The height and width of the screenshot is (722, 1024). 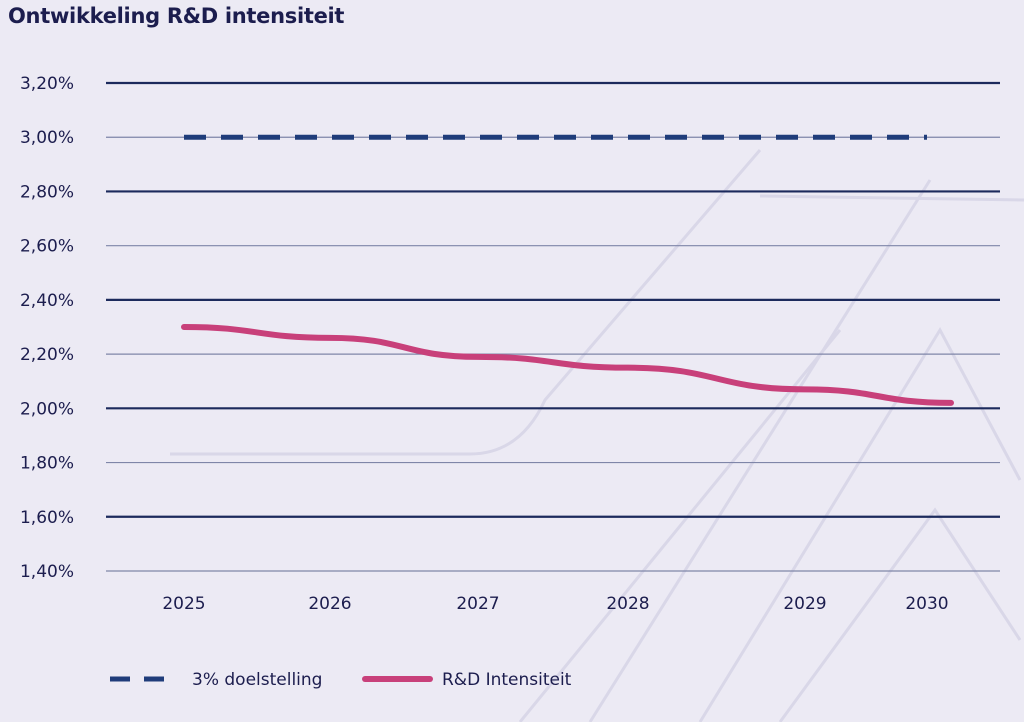 I want to click on y-tick-label: 2,60%, so click(x=47, y=247).